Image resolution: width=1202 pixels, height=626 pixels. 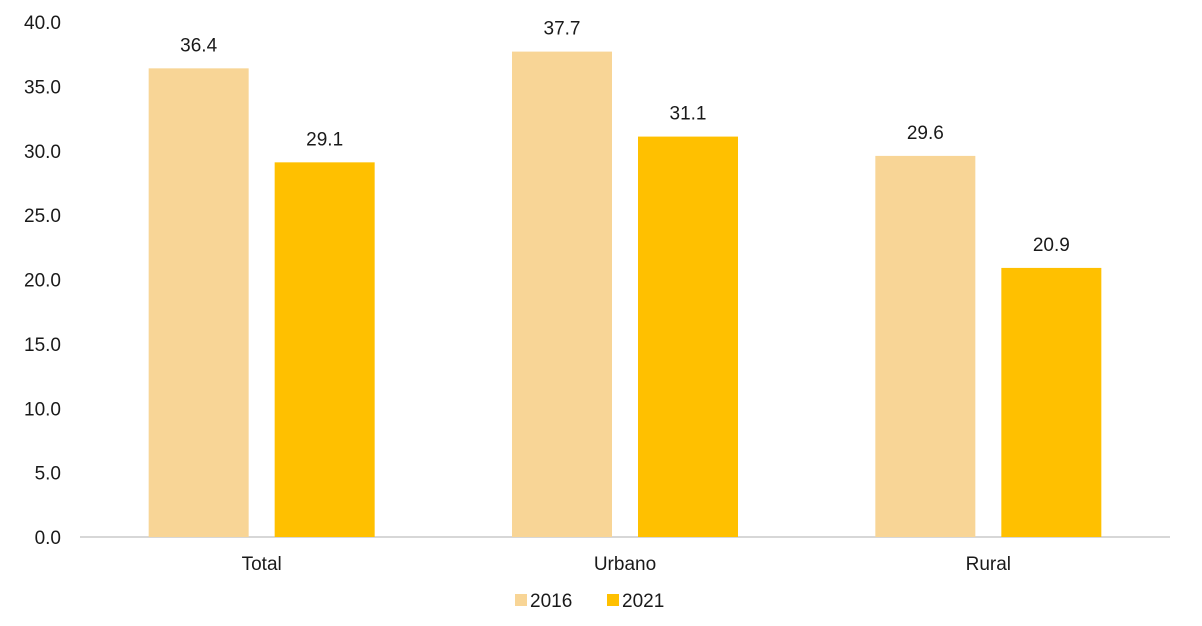 What do you see at coordinates (48, 538) in the screenshot?
I see `y-tick-label: 0.0` at bounding box center [48, 538].